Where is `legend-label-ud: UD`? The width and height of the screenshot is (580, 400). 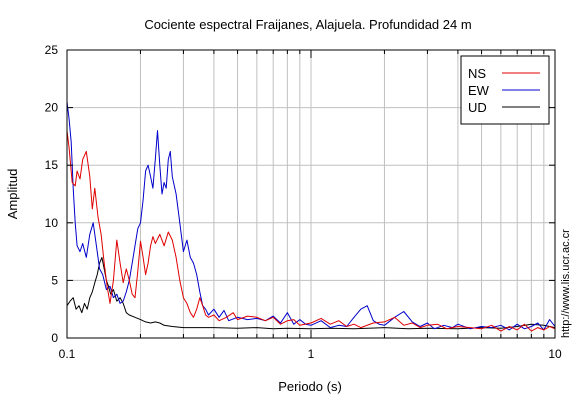 legend-label-ud: UD is located at coordinates (477, 107).